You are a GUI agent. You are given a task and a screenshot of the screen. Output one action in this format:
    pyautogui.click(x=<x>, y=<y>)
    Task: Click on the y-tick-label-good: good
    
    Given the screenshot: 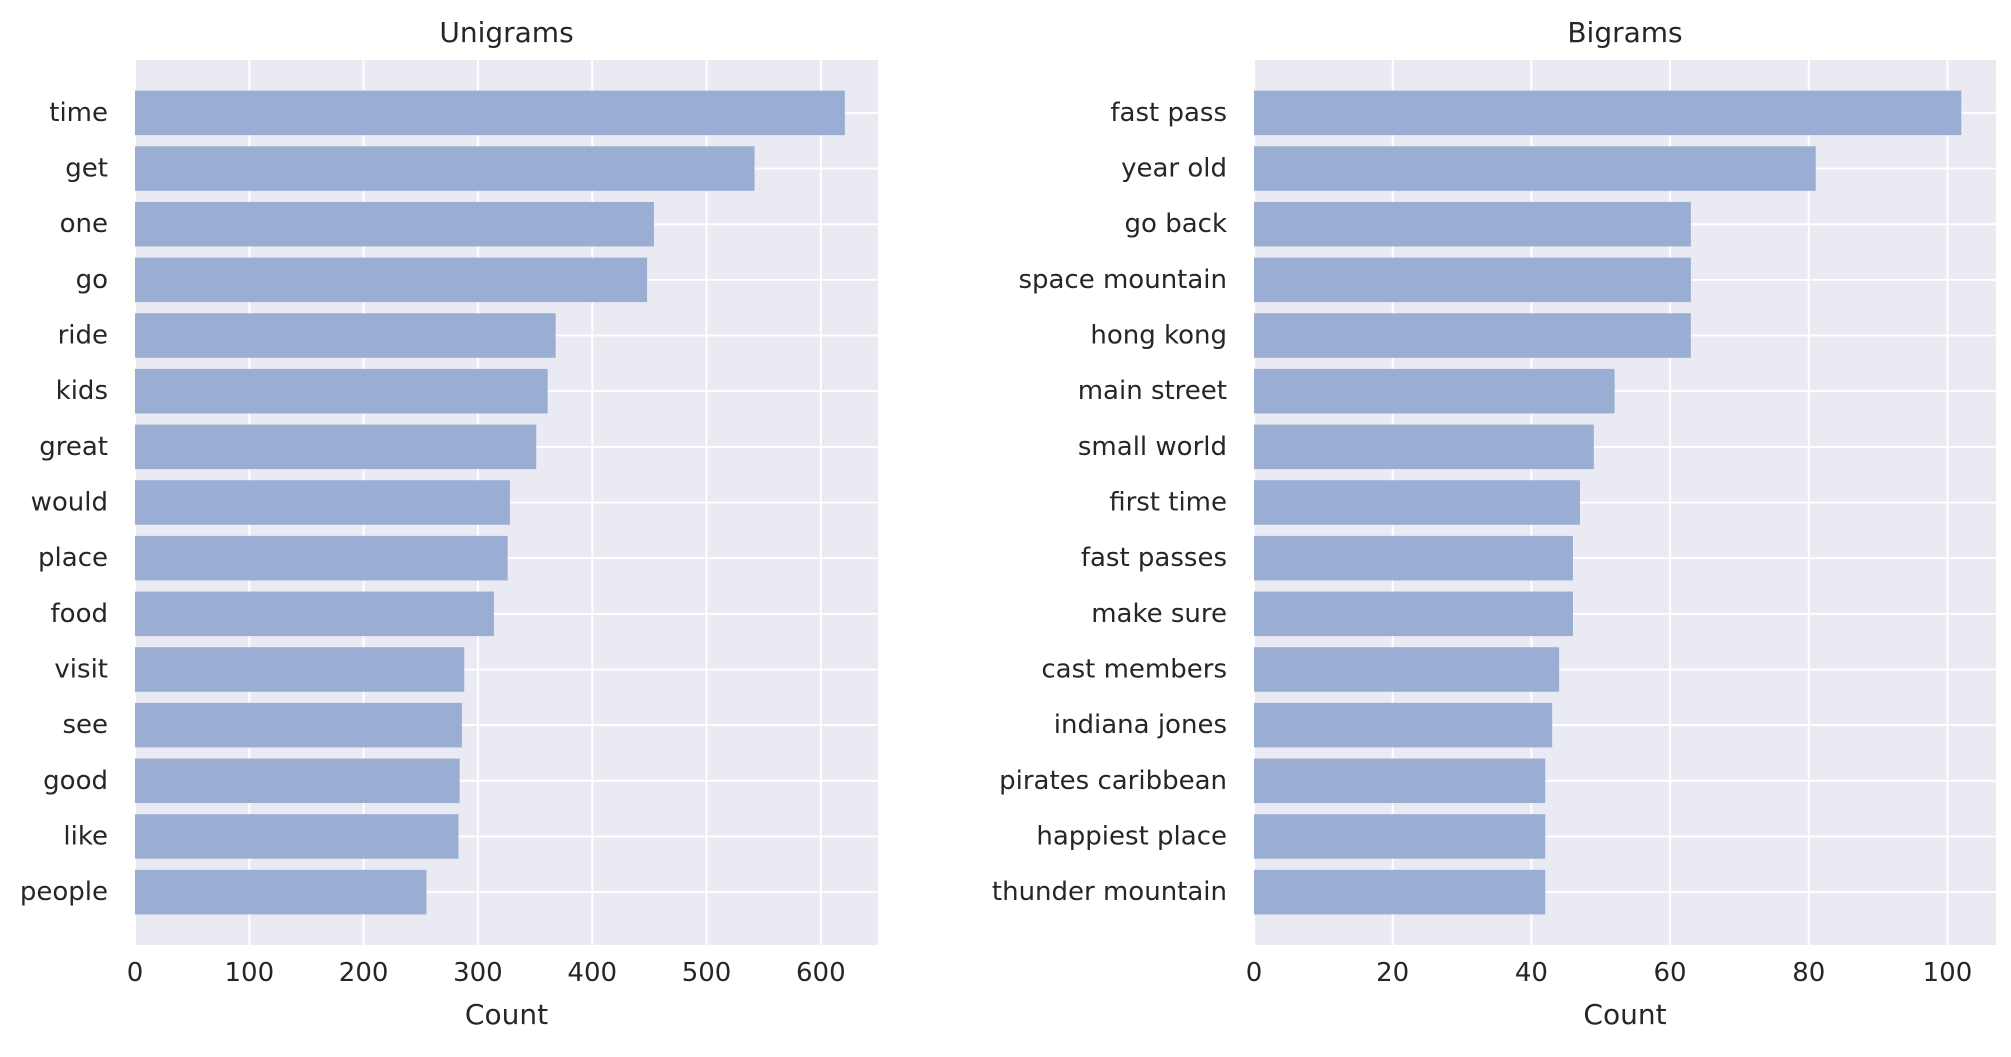 What is the action you would take?
    pyautogui.click(x=75, y=781)
    